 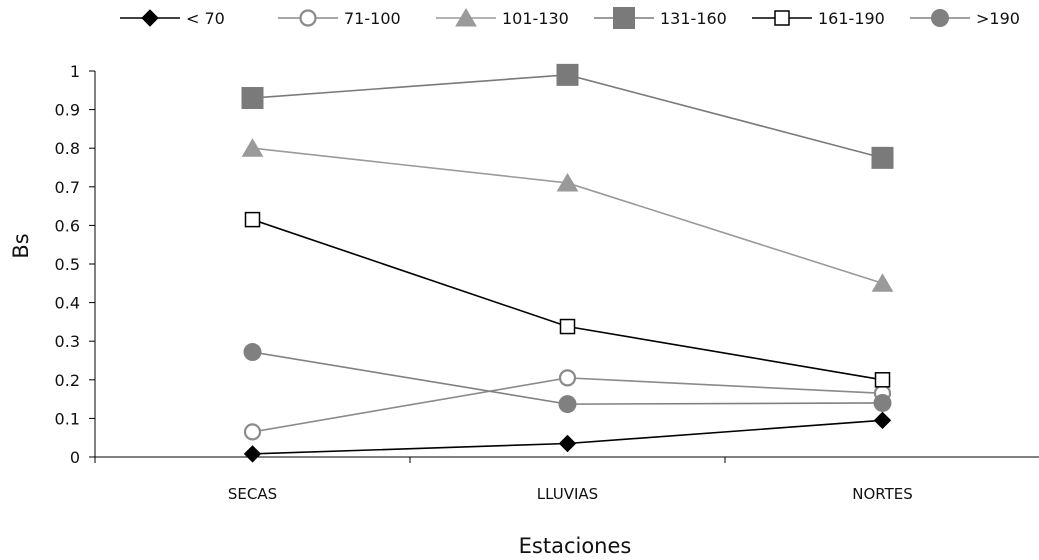 What do you see at coordinates (75, 457) in the screenshot?
I see `y-tick-label: 0` at bounding box center [75, 457].